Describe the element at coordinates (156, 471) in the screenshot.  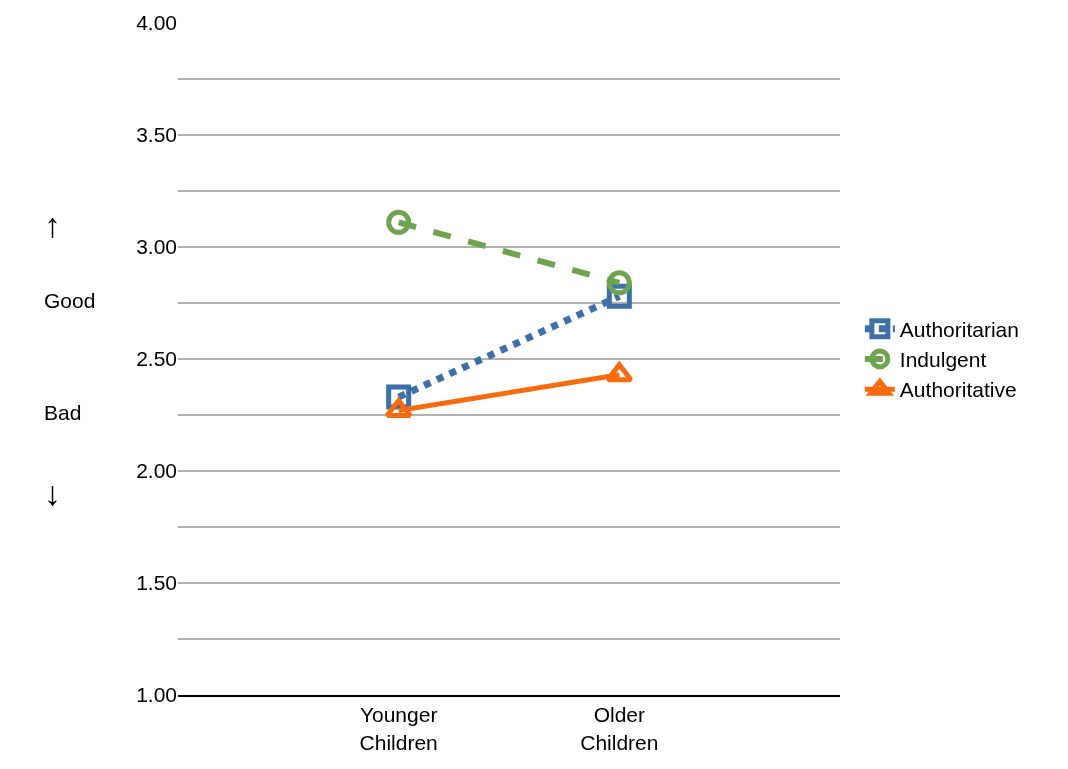
I see `y-tick-label: 2.00` at that location.